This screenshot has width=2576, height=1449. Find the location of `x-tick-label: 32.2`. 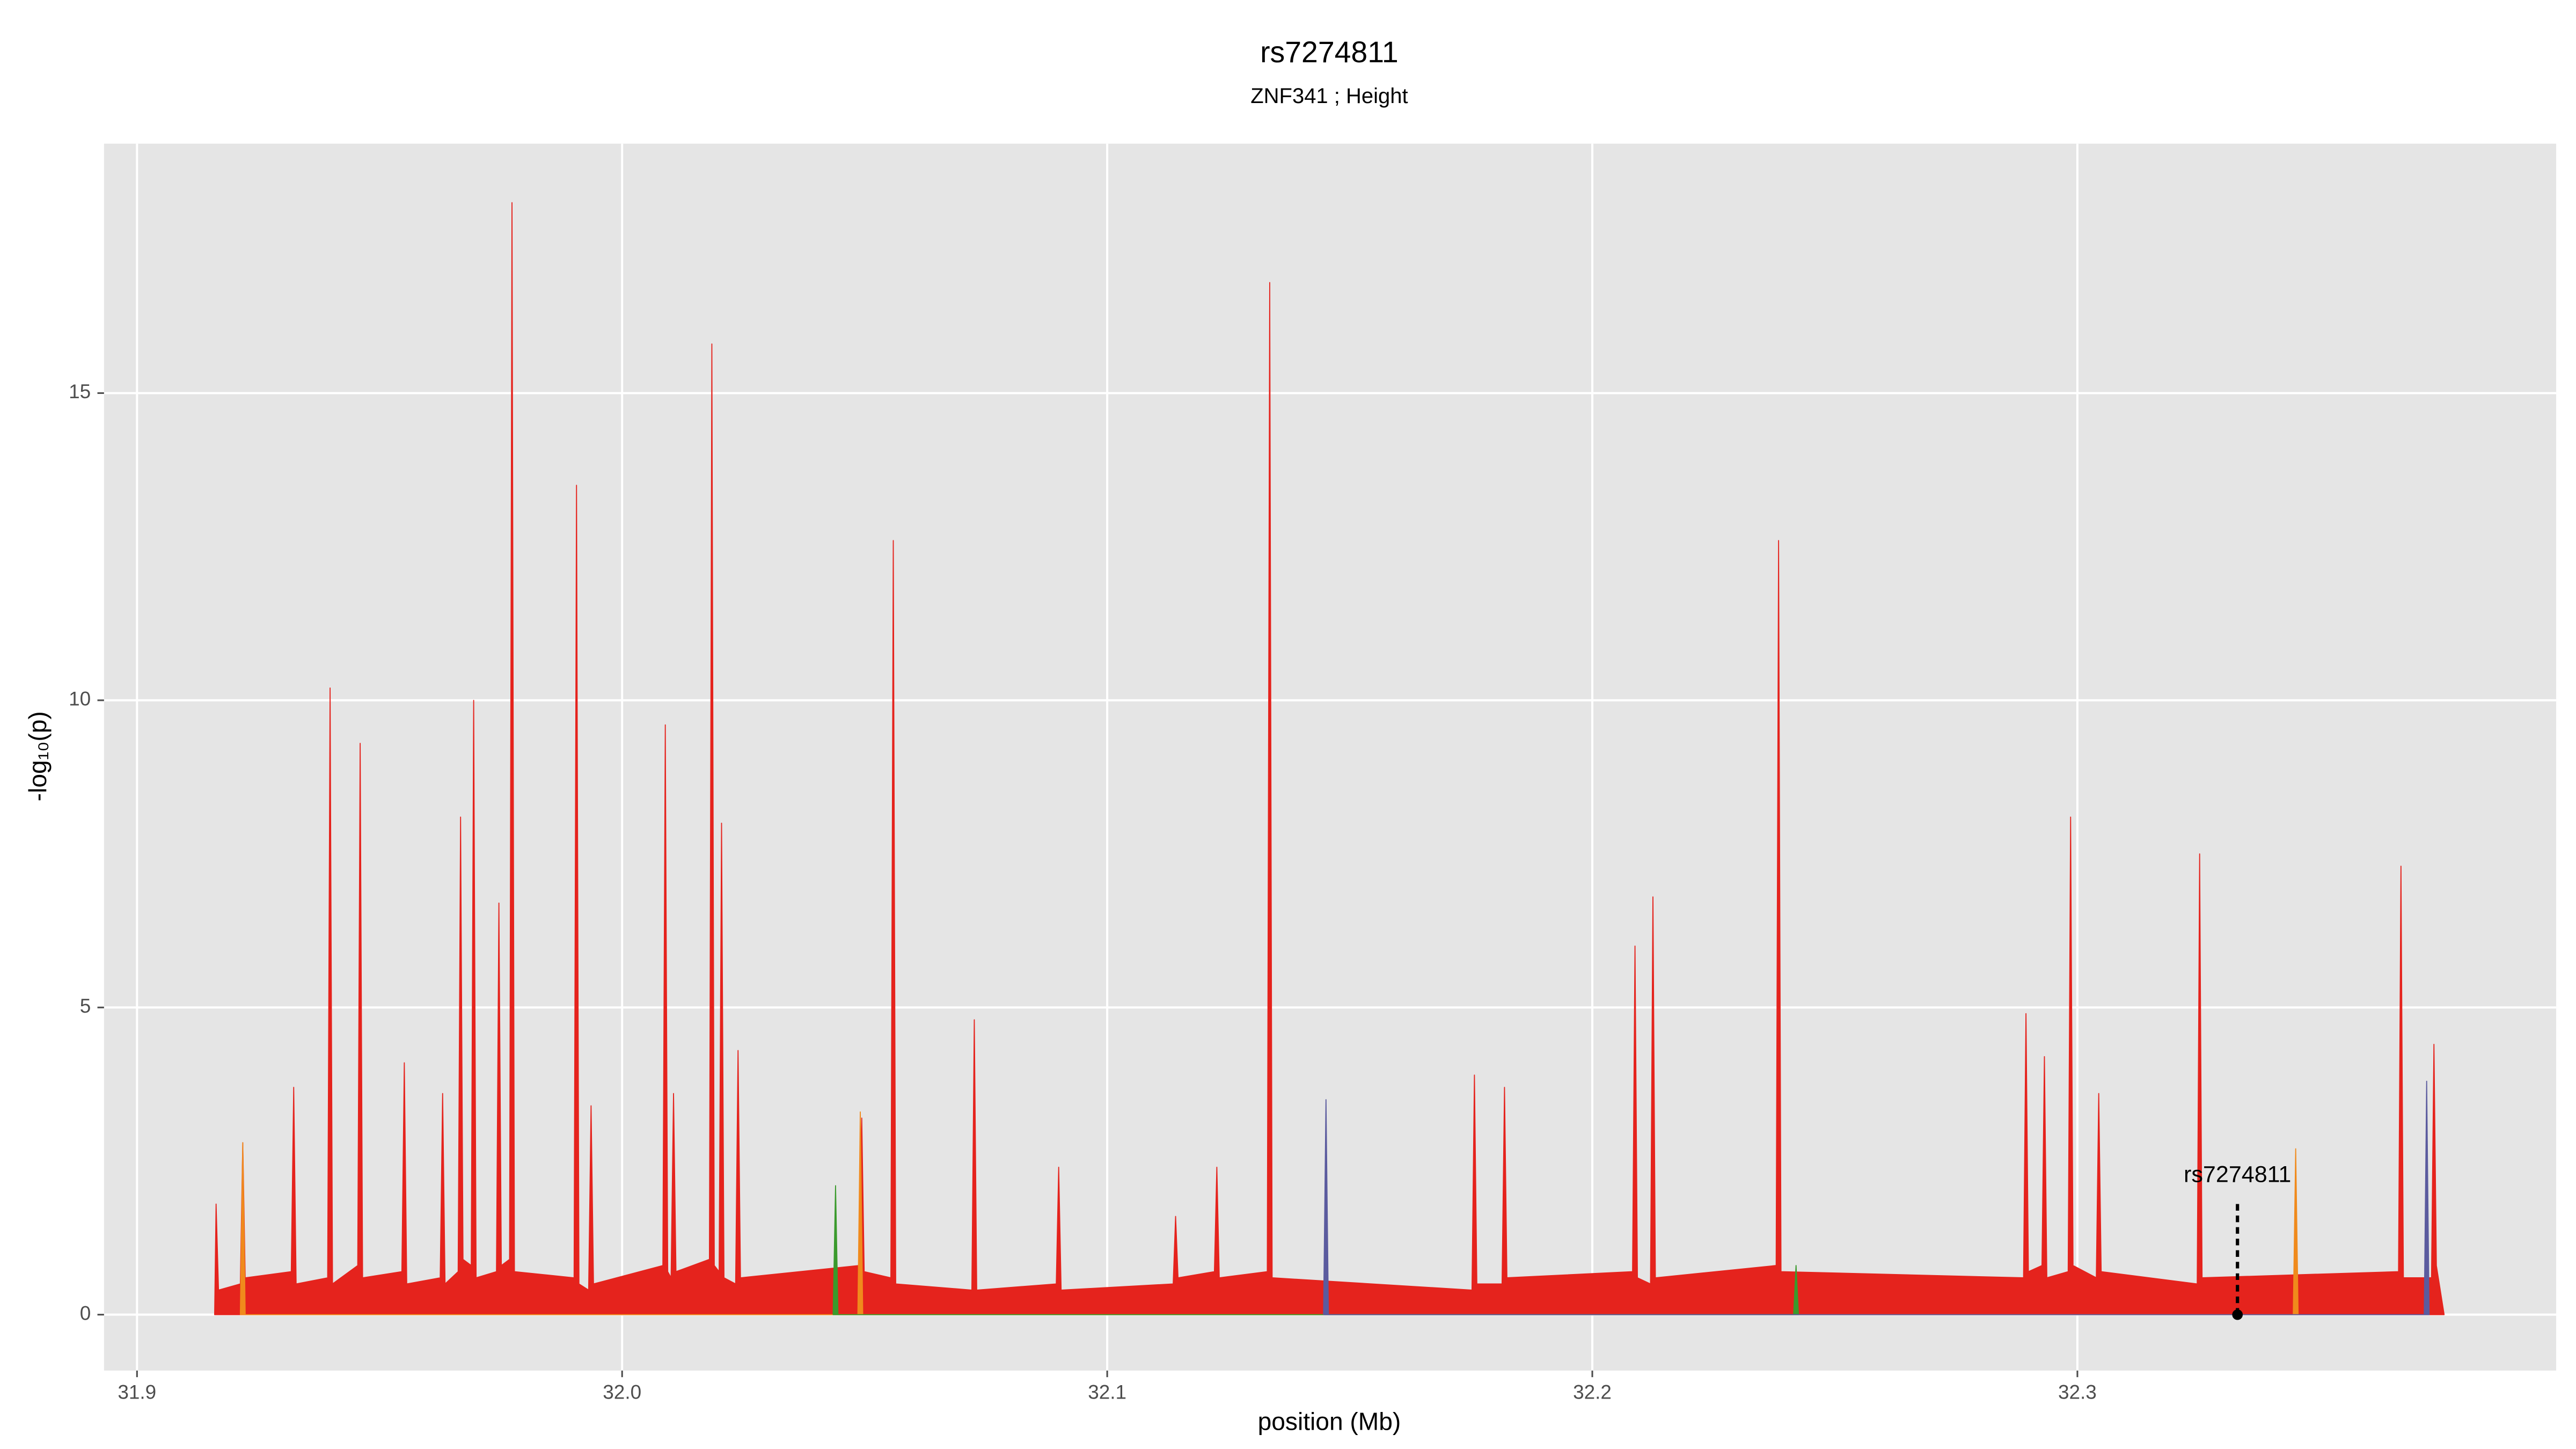

x-tick-label: 32.2 is located at coordinates (1592, 1392).